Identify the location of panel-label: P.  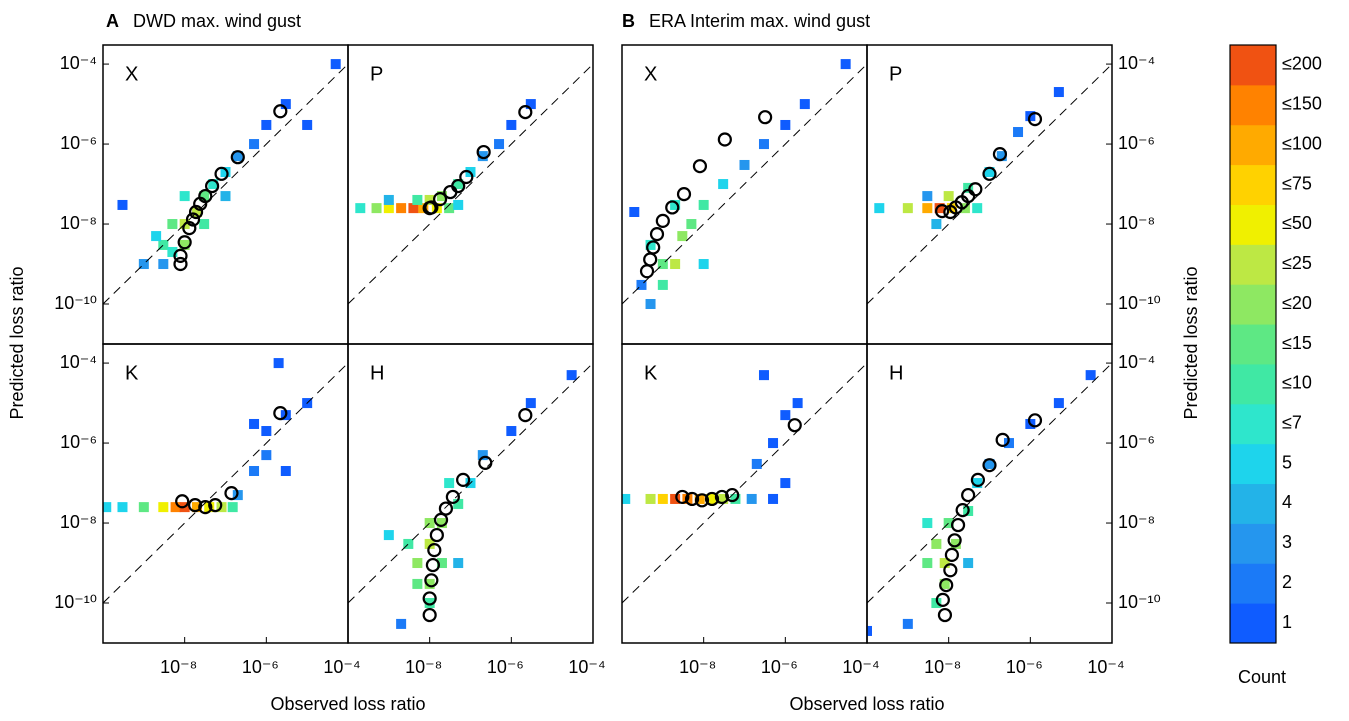
(895, 74).